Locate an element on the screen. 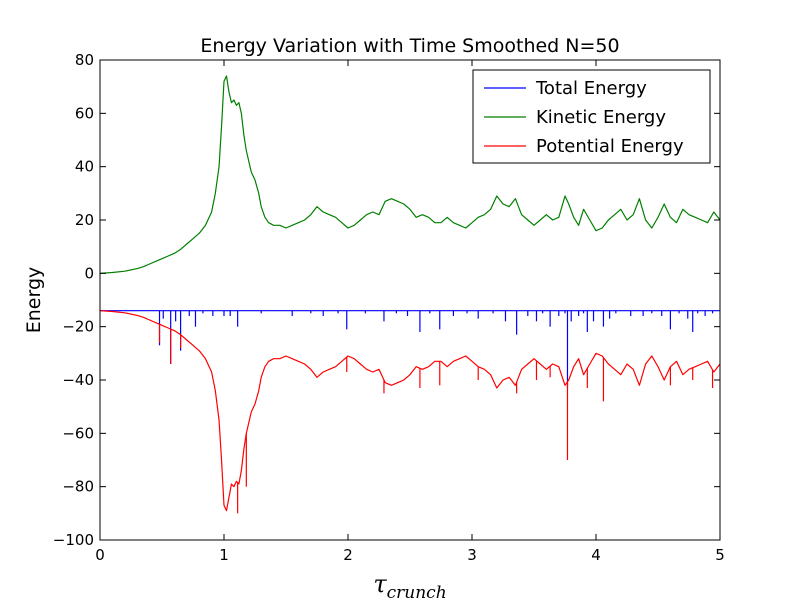  x-axis-label-main: τ is located at coordinates (380, 584).